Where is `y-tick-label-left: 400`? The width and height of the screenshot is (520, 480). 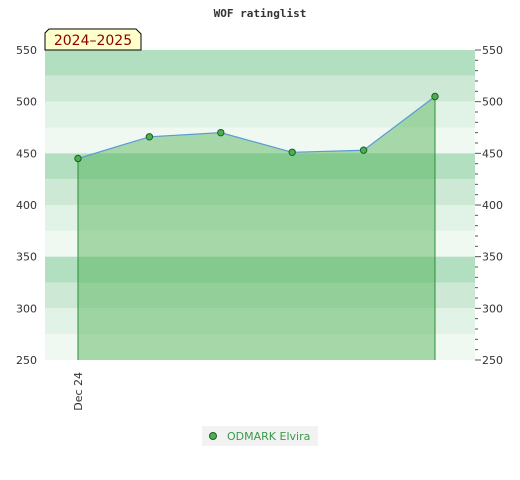
y-tick-label-left: 400 is located at coordinates (26, 205).